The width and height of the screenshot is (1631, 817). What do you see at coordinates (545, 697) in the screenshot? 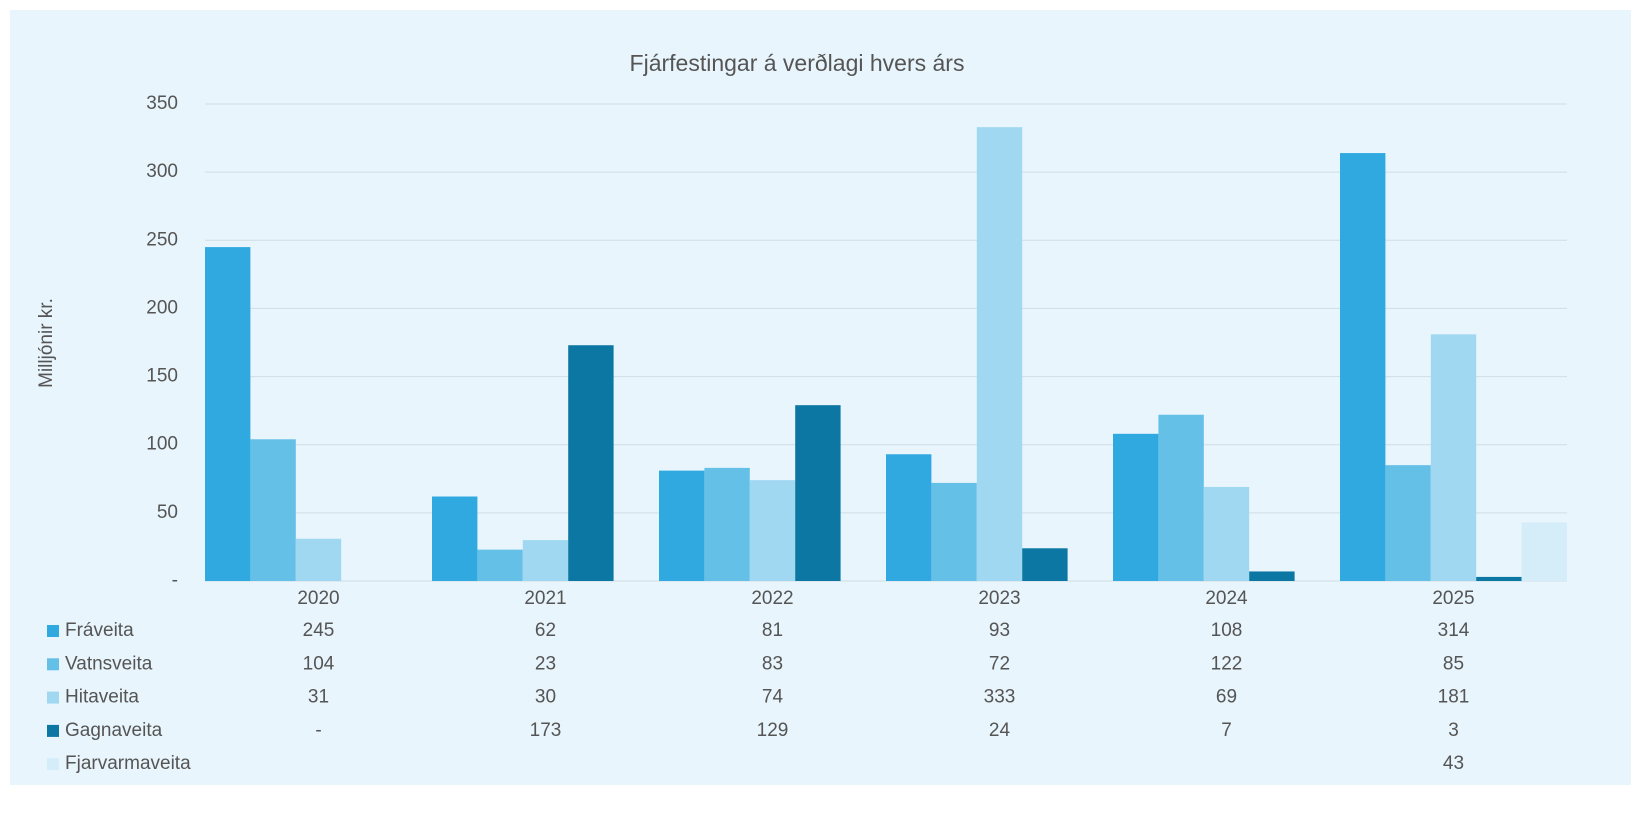
I see `table-cell: 30` at bounding box center [545, 697].